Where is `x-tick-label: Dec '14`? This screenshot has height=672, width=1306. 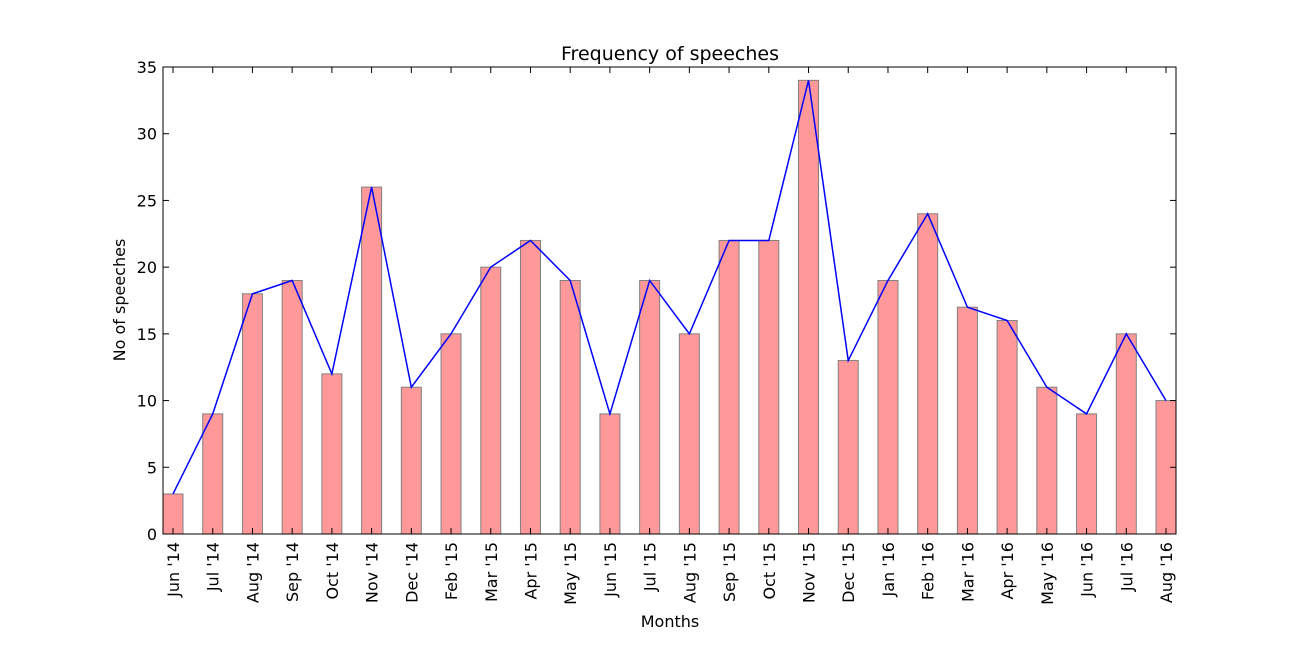 x-tick-label: Dec '14 is located at coordinates (411, 572).